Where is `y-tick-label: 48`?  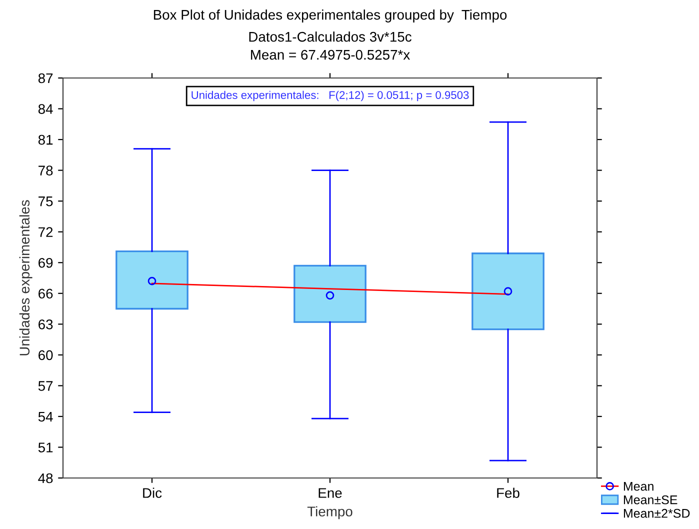
y-tick-label: 48 is located at coordinates (45, 478).